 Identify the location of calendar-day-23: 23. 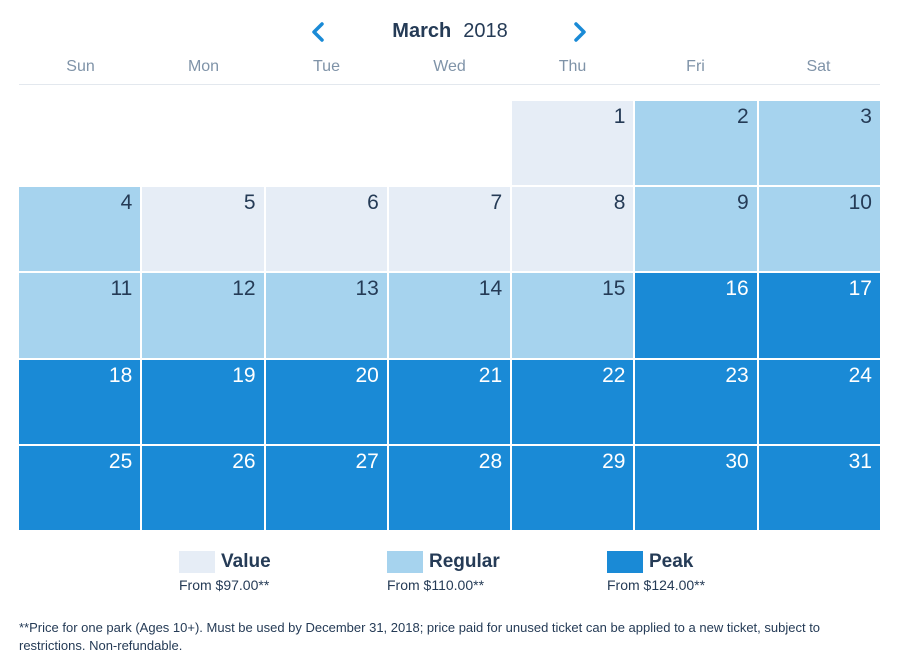
(696, 401).